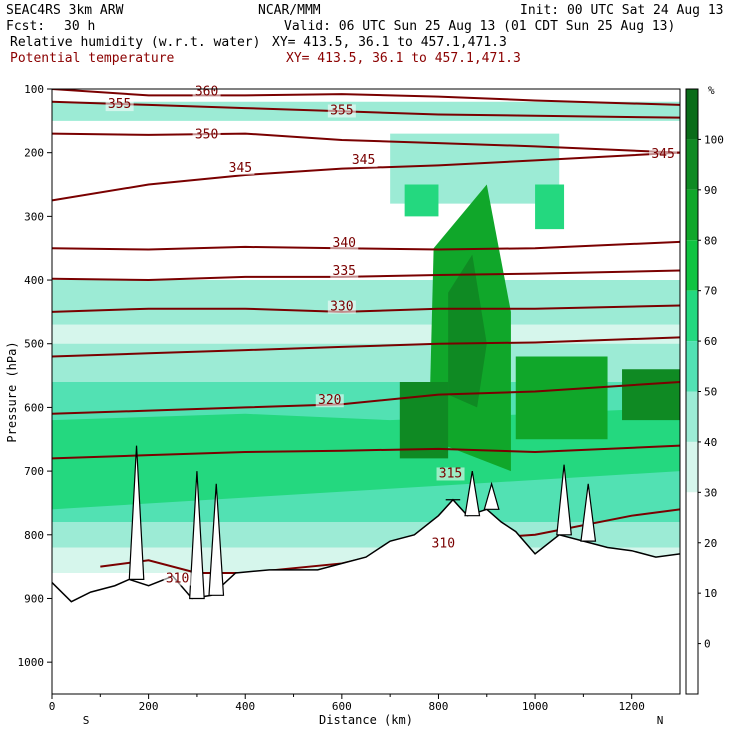 The width and height of the screenshot is (740, 740). Describe the element at coordinates (660, 720) in the screenshot. I see `north-label: N` at that location.